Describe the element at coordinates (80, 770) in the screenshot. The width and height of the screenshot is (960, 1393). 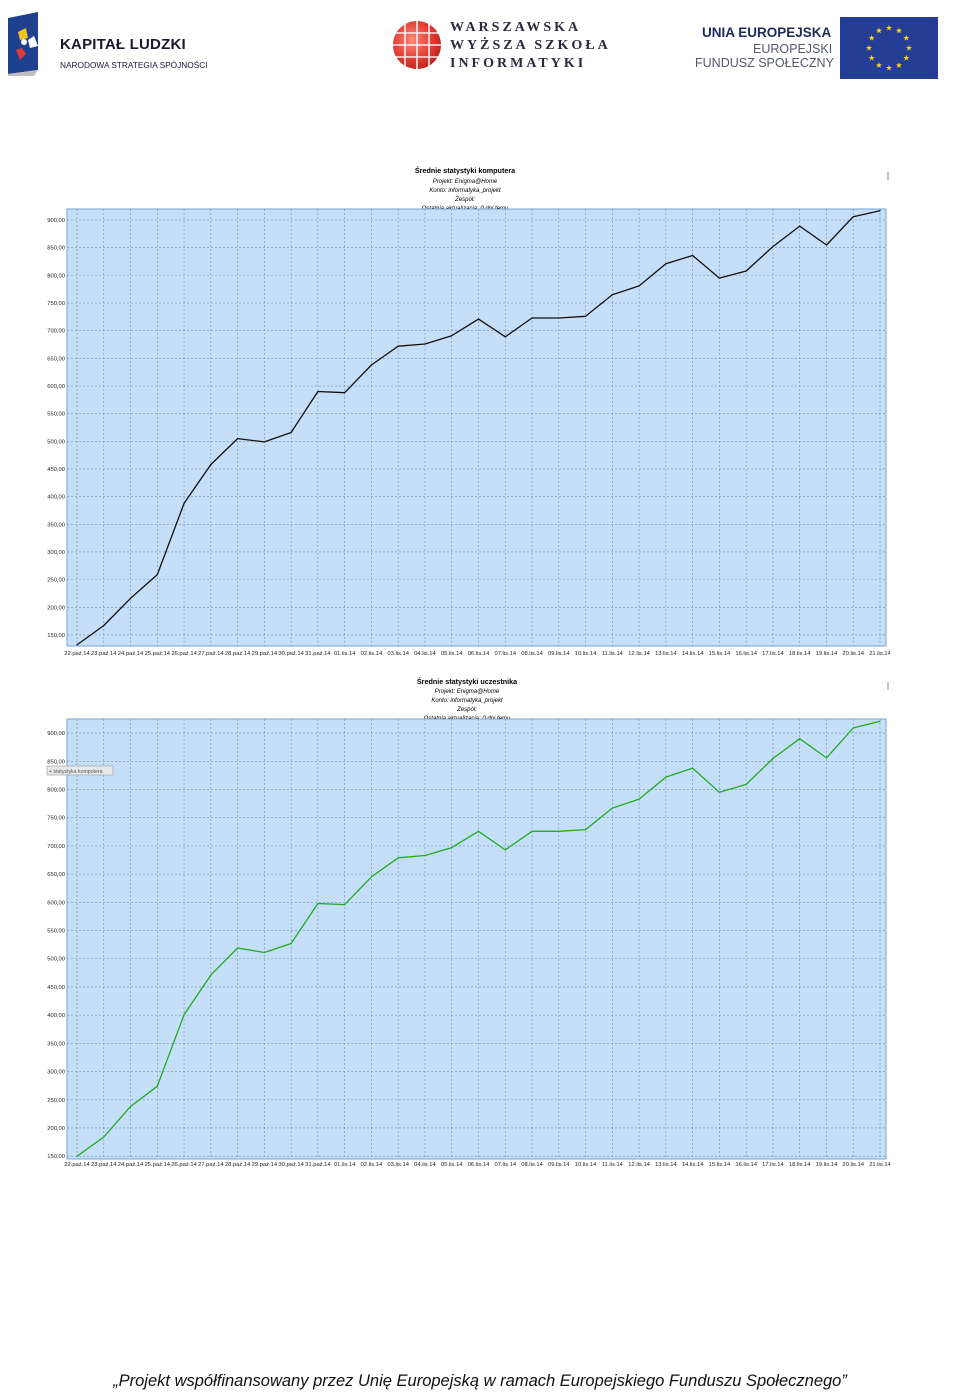
I see `chart-tooltip: + statystyka komputera` at that location.